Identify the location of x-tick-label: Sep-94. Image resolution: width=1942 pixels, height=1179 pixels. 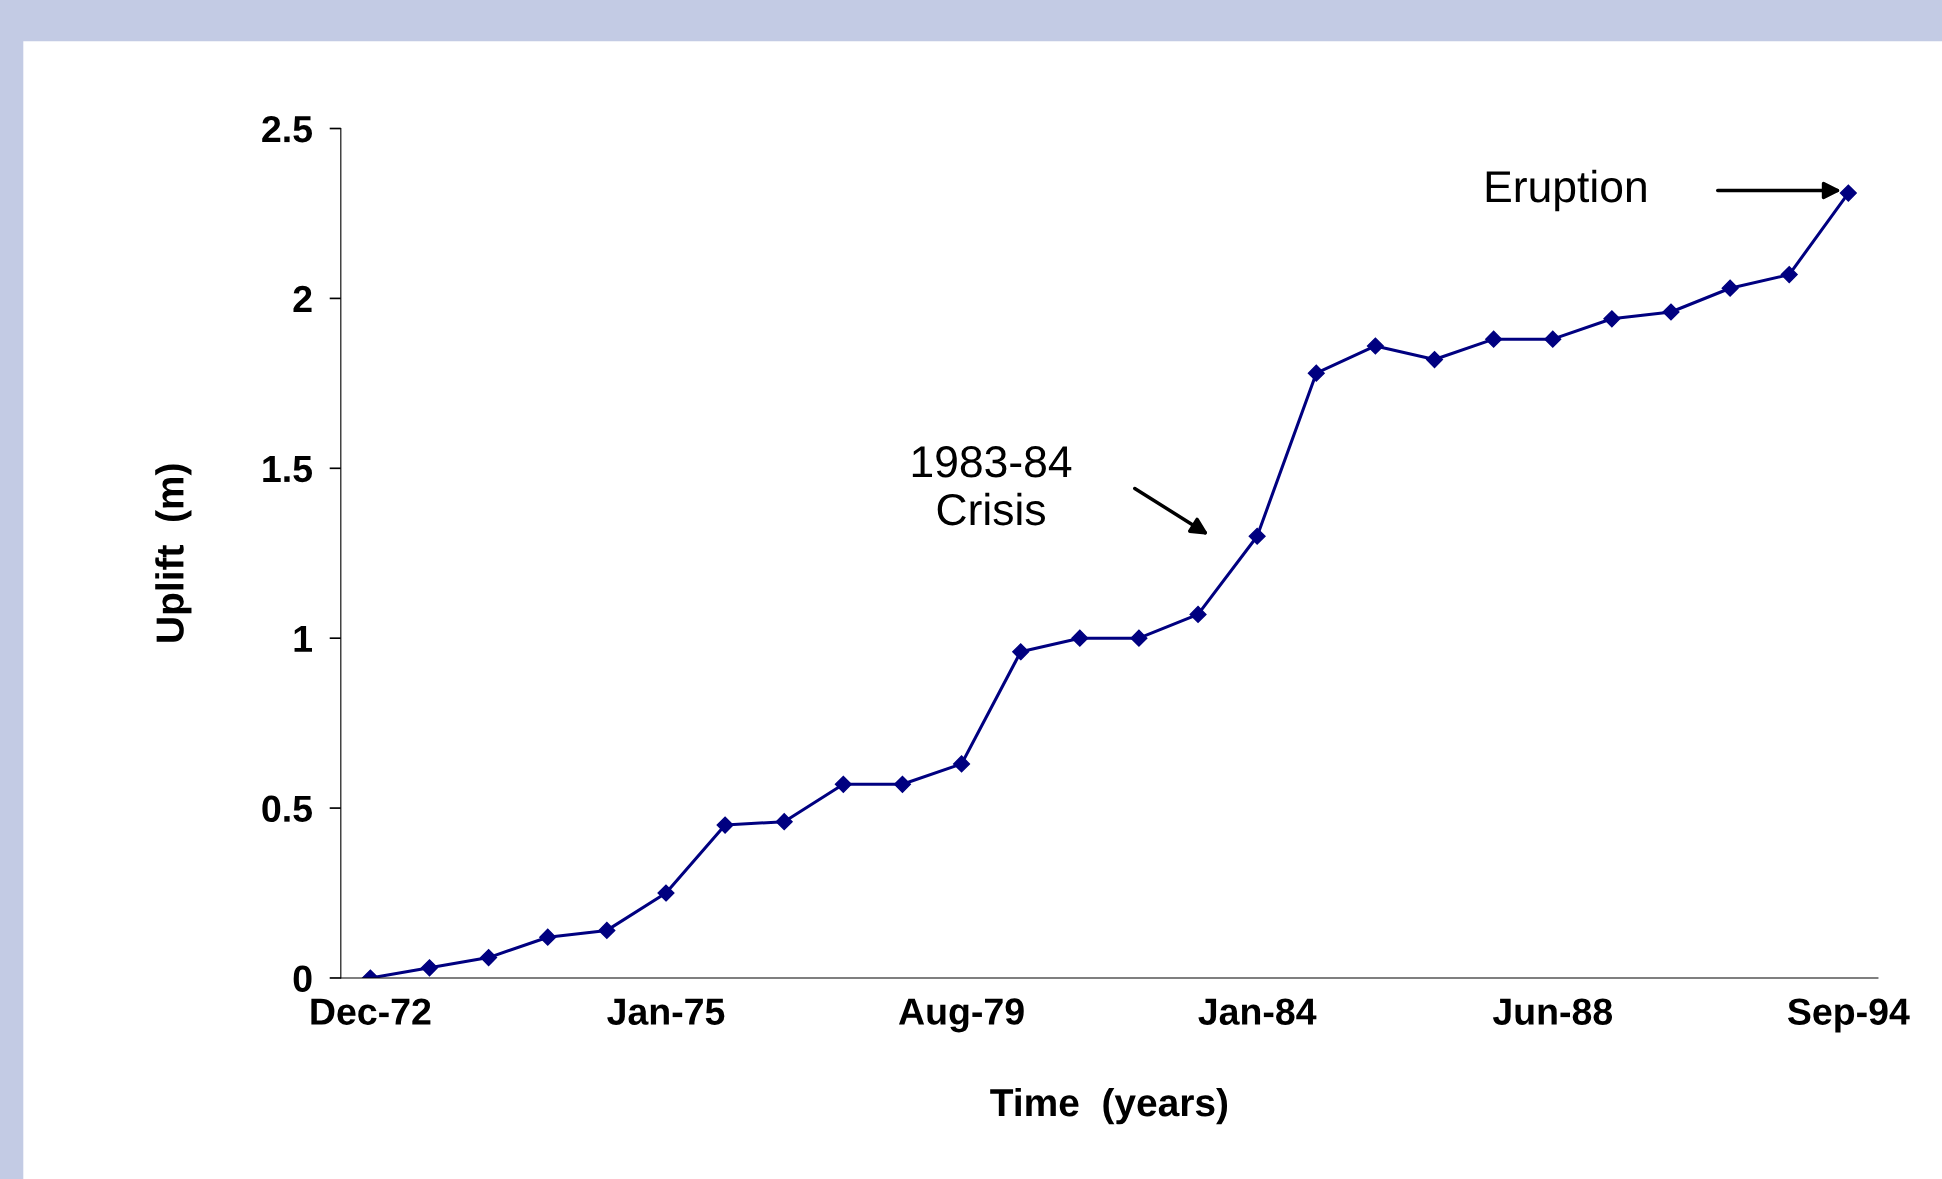
(1848, 1015).